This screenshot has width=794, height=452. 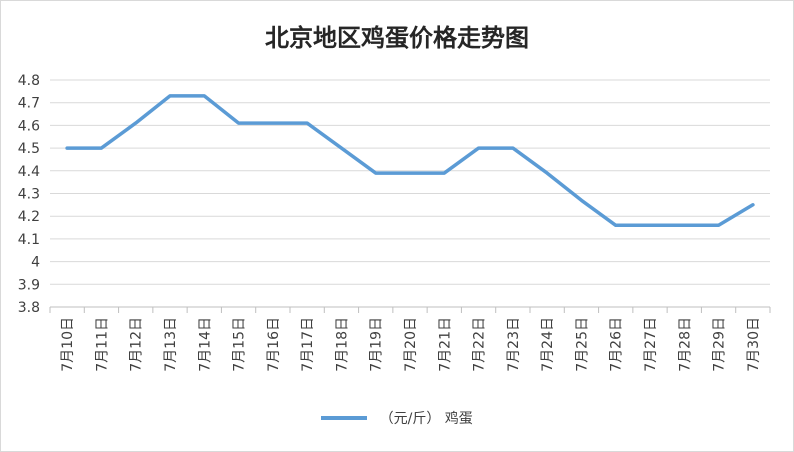 I want to click on y-tick-label: 4.7, so click(x=29, y=104).